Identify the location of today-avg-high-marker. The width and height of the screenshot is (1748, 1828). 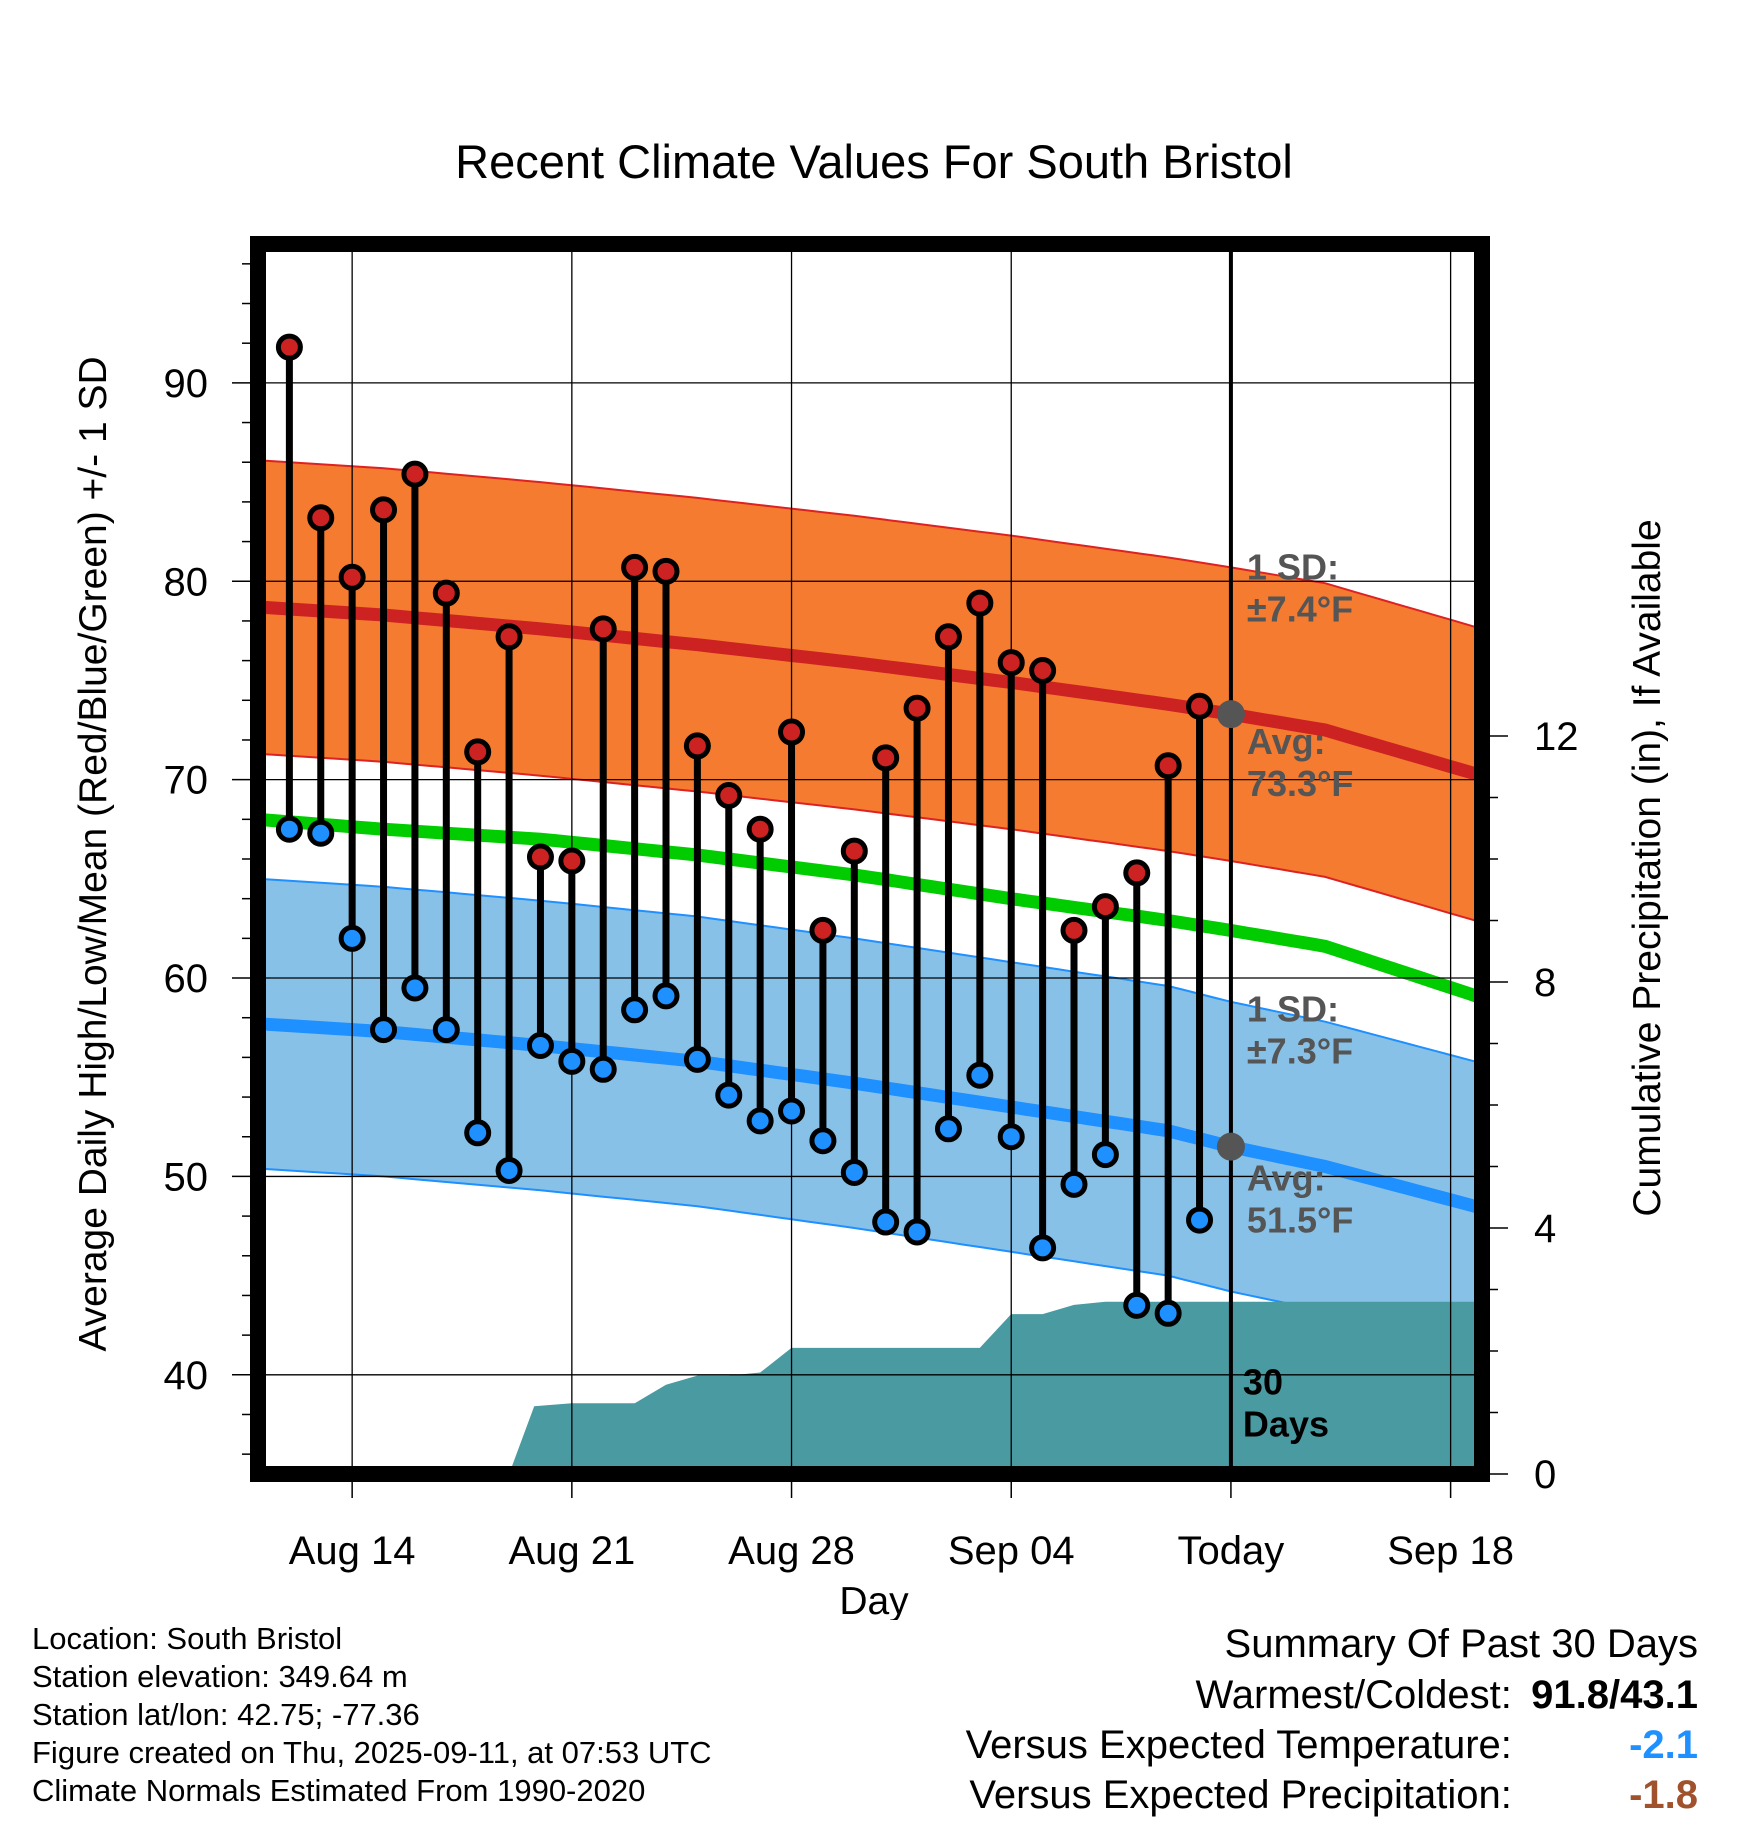
(1230, 714).